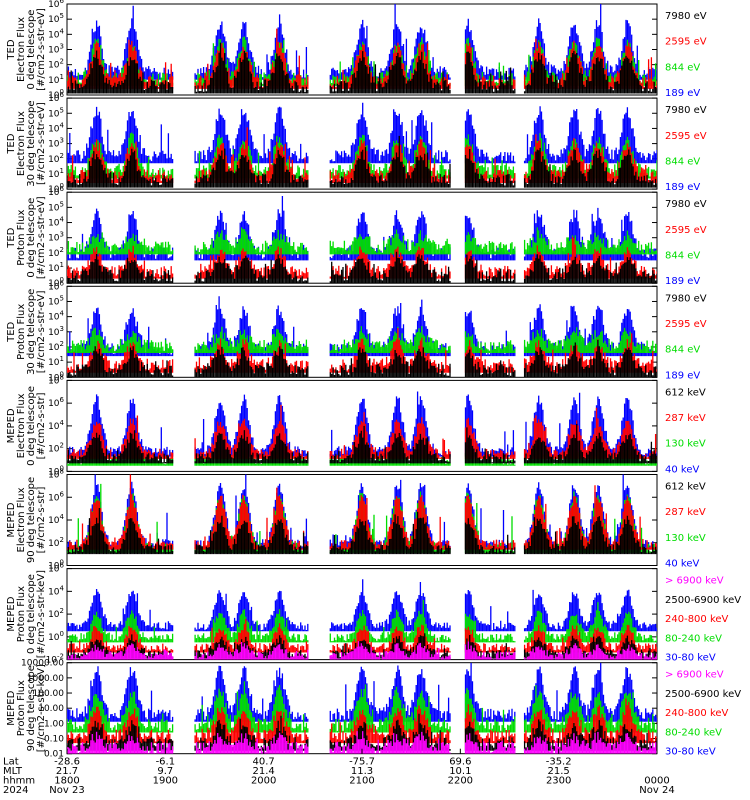 Image resolution: width=750 pixels, height=800 pixels. Describe the element at coordinates (56, 474) in the screenshot. I see `ytick-label: 10⁸` at that location.